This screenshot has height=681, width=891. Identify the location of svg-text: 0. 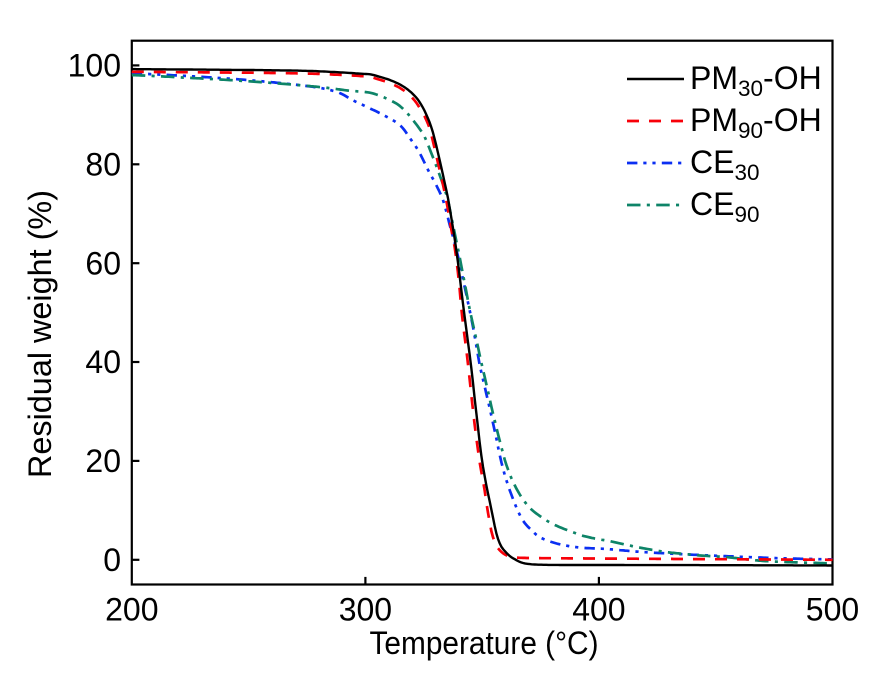
(112, 560).